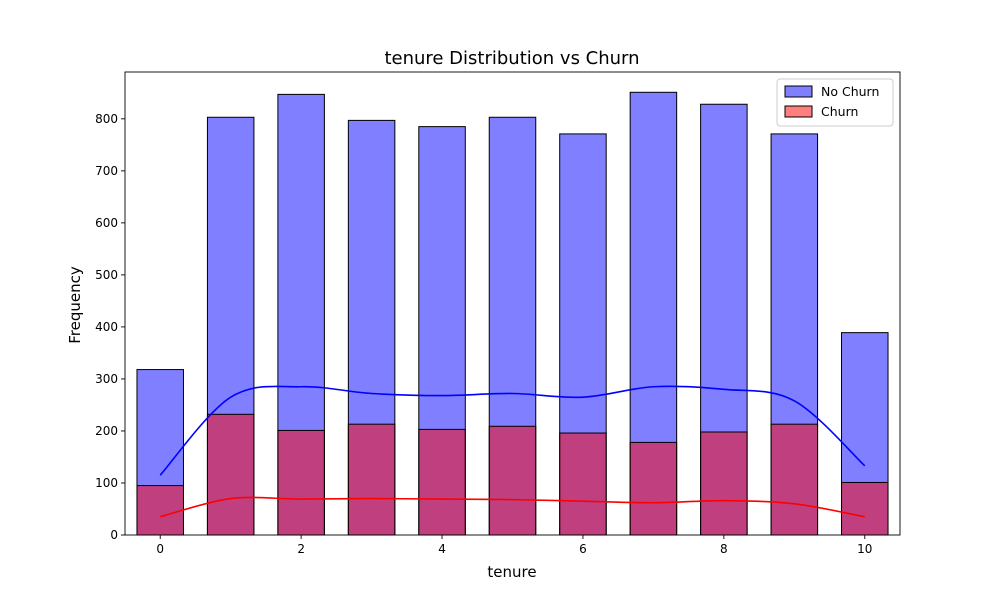  What do you see at coordinates (106, 171) in the screenshot?
I see `y-tick-label: 700` at bounding box center [106, 171].